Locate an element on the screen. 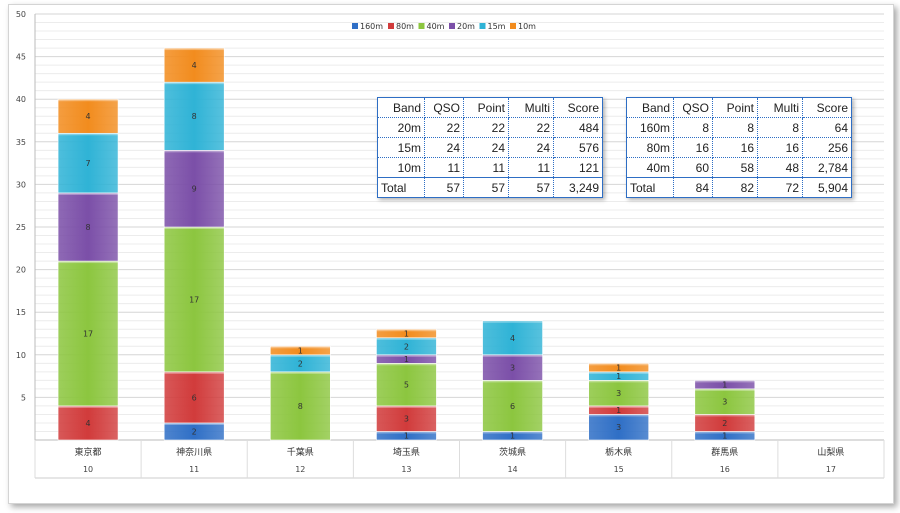 The width and height of the screenshot is (900, 513). legend-swatch is located at coordinates (513, 26).